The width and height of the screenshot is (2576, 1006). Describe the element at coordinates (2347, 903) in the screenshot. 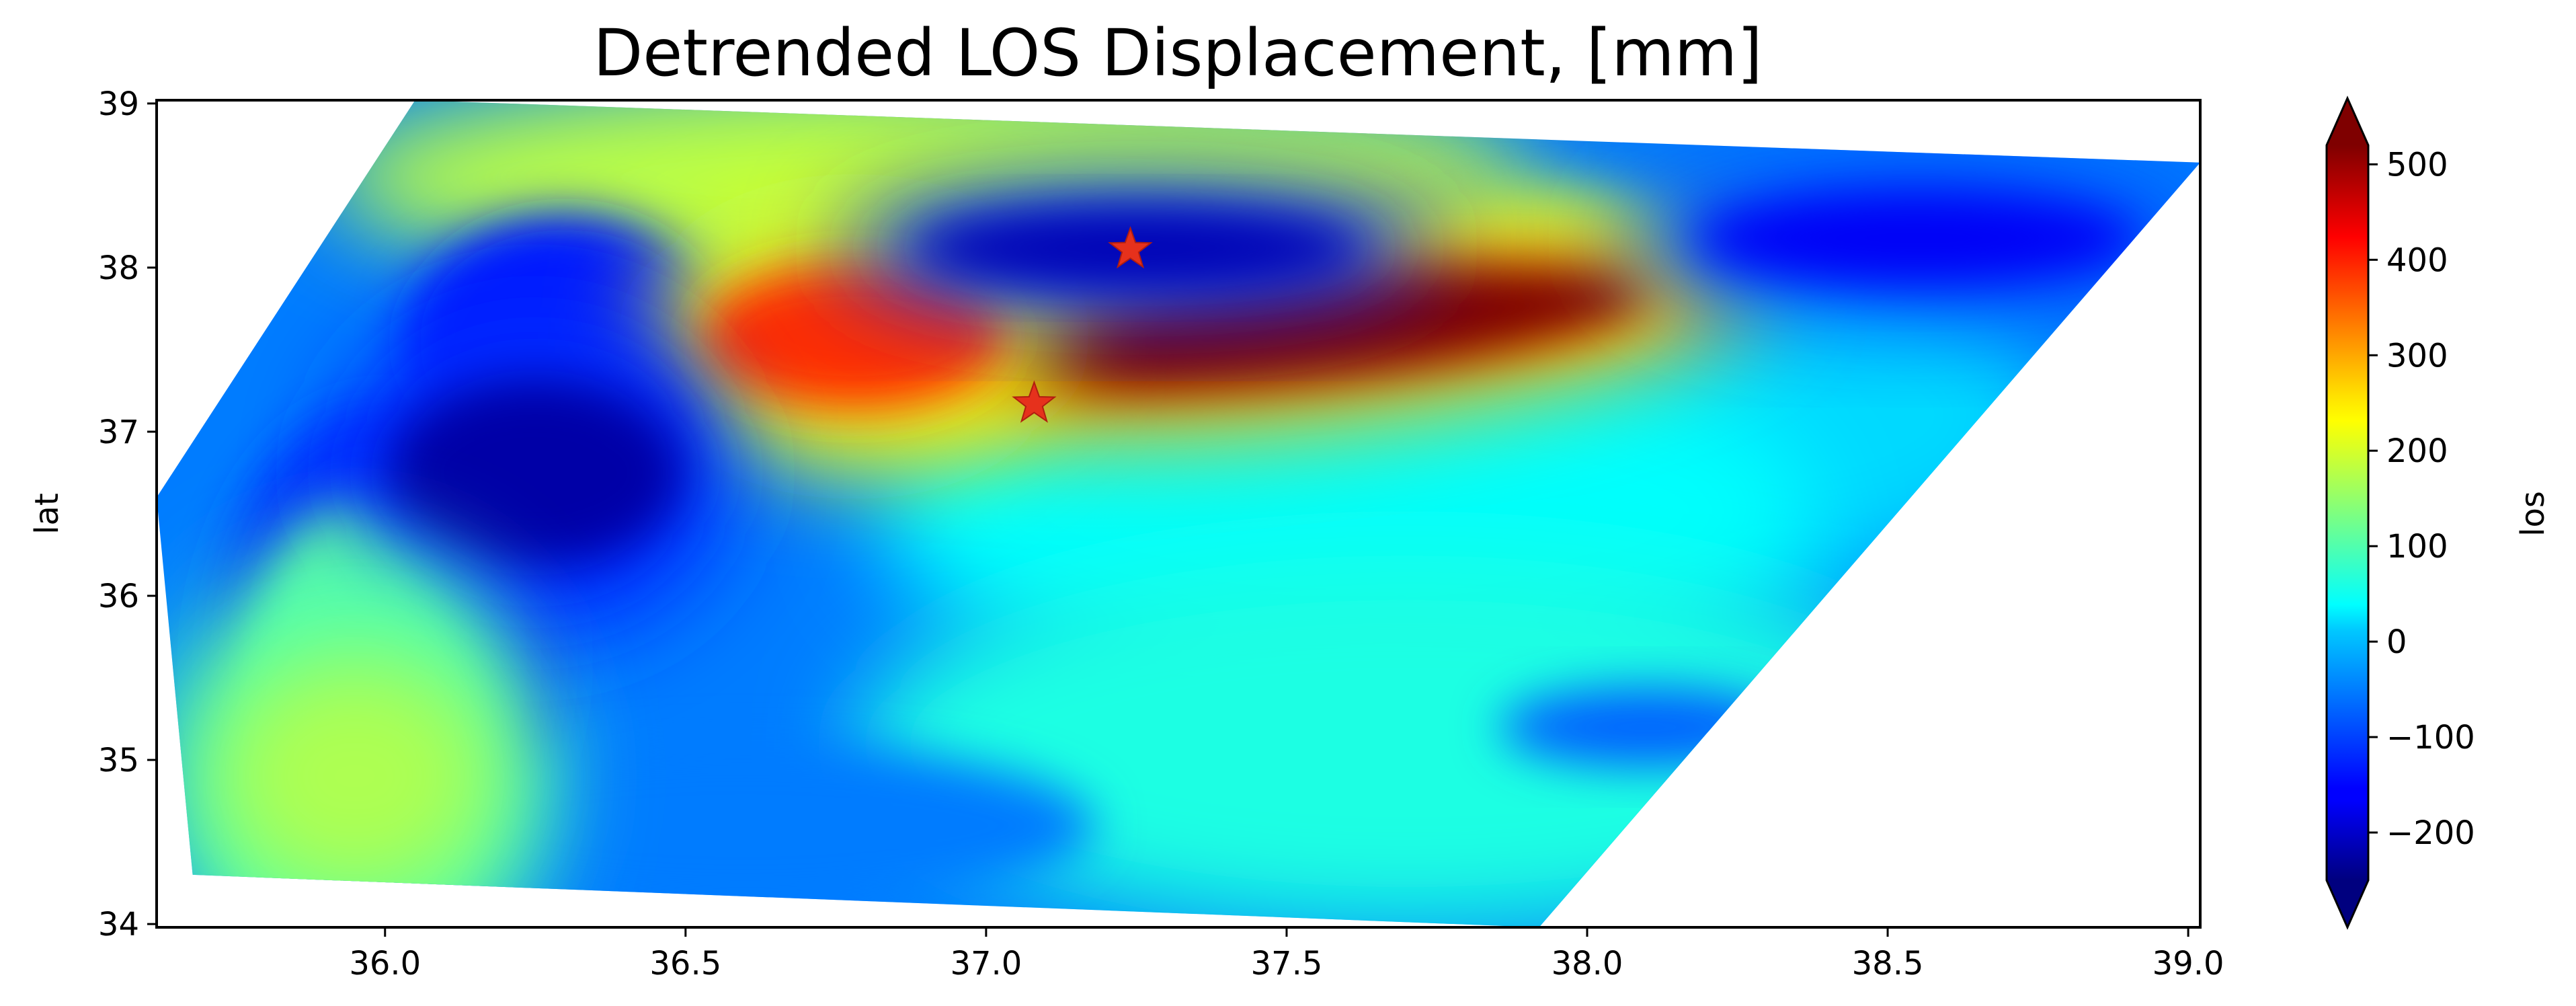

I see `colorbar-extend-under` at that location.